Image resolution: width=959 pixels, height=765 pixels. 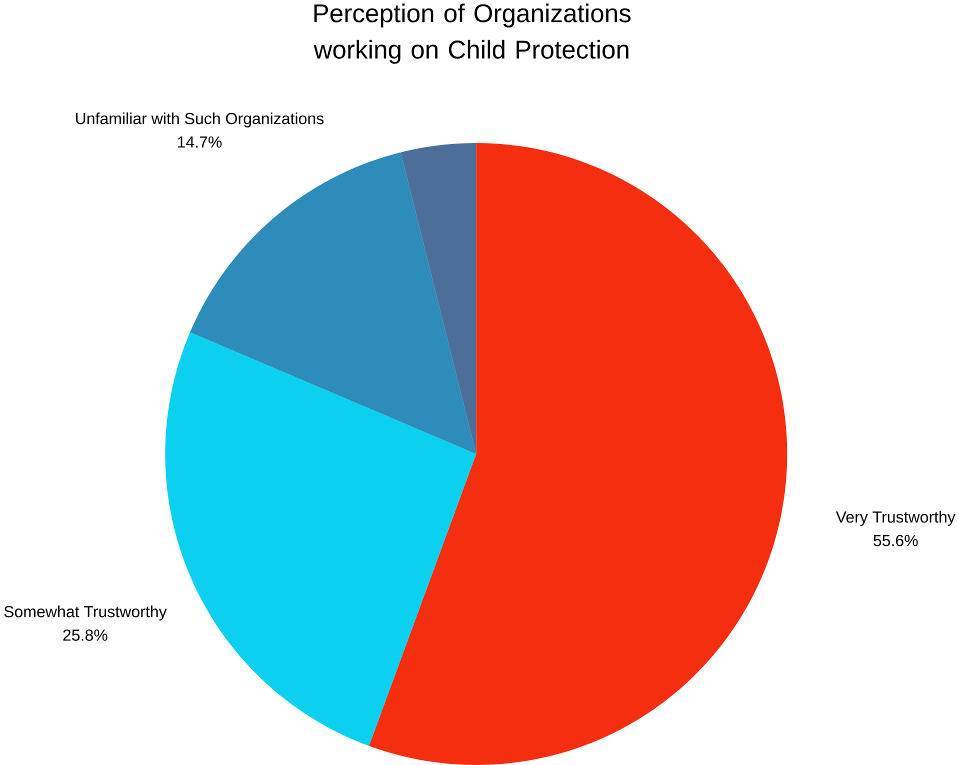 What do you see at coordinates (472, 34) in the screenshot?
I see `chart-title: Perception of Organizations working on Child Protection` at bounding box center [472, 34].